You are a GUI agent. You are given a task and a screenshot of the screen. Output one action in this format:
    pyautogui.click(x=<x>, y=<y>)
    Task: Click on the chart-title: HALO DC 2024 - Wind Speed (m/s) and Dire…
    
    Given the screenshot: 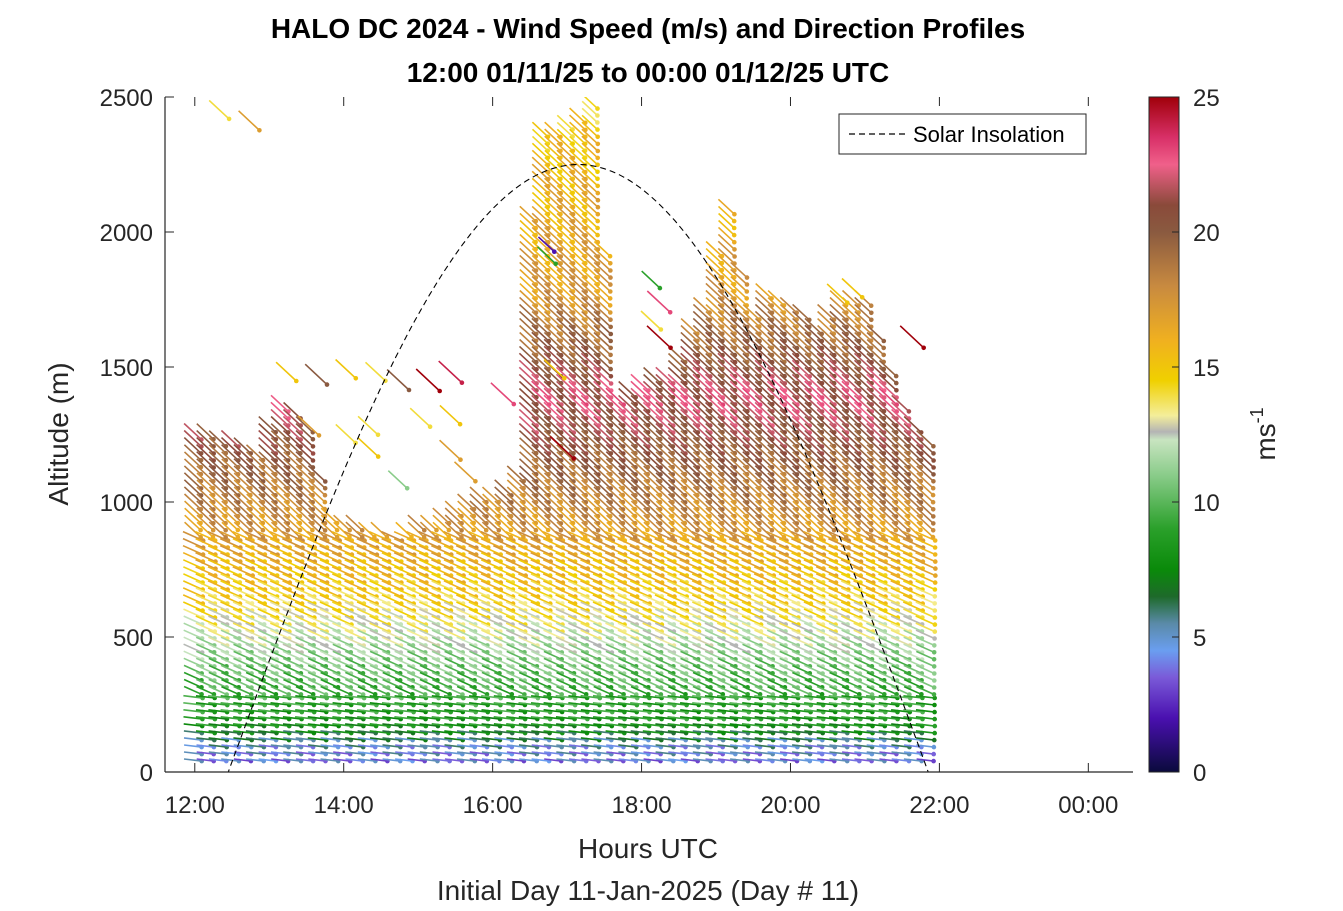 What is the action you would take?
    pyautogui.click(x=648, y=28)
    